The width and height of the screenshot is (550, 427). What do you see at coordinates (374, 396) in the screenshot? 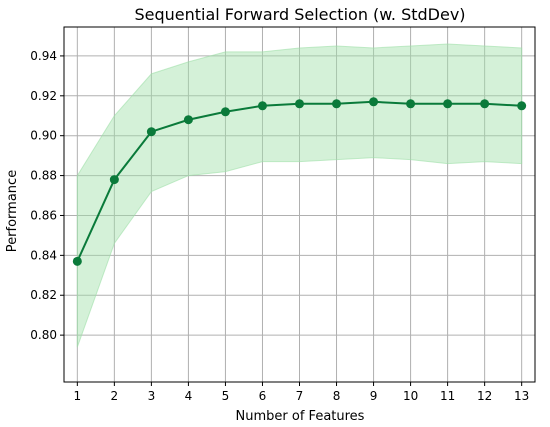
I see `x-tick-label: 9` at bounding box center [374, 396].